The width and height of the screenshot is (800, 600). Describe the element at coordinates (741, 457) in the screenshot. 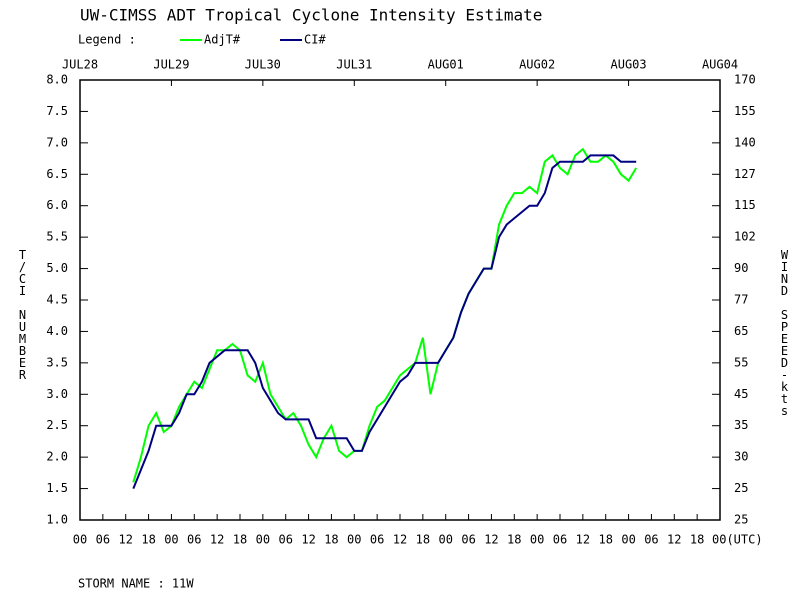

I see `y2-tick-label: 30` at that location.